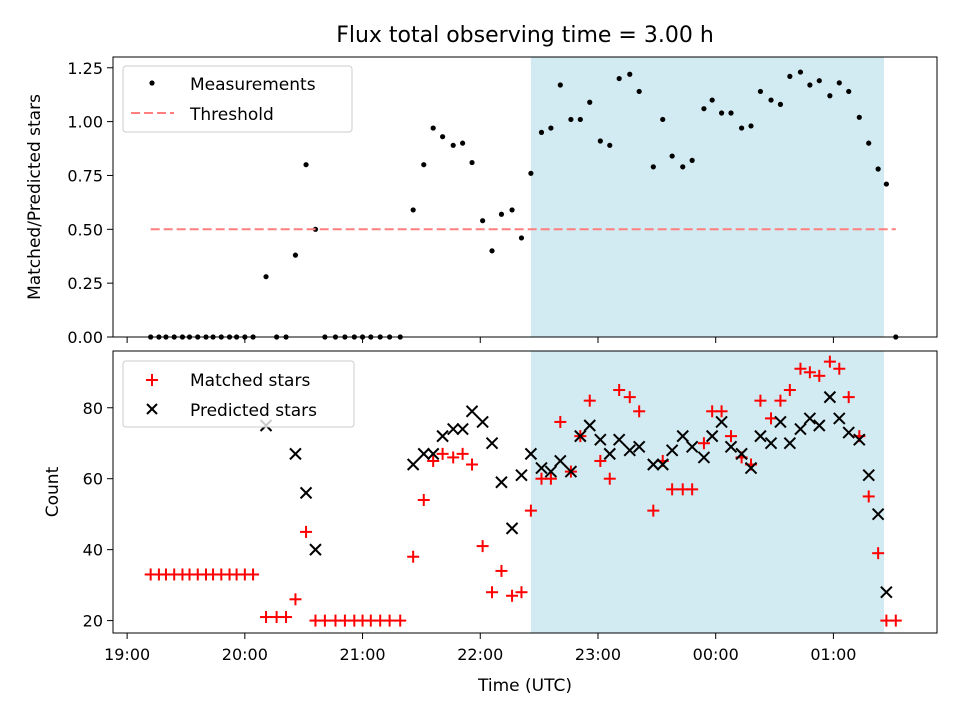  Describe the element at coordinates (98, 515) in the screenshot. I see `bottom-y-ticks: 20 40 60 80` at that location.